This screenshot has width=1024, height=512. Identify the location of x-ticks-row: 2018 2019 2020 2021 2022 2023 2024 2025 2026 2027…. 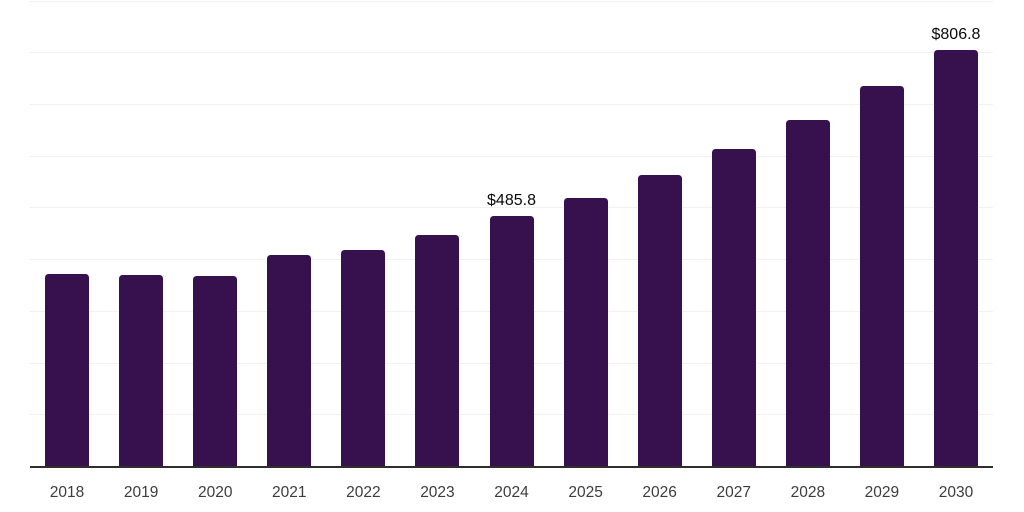
(511, 492).